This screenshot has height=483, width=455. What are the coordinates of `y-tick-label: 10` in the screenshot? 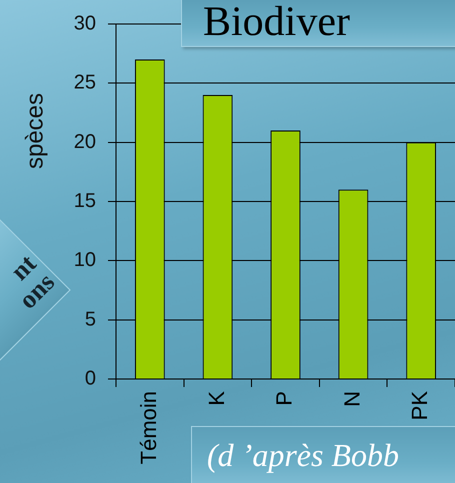 It's located at (85, 260).